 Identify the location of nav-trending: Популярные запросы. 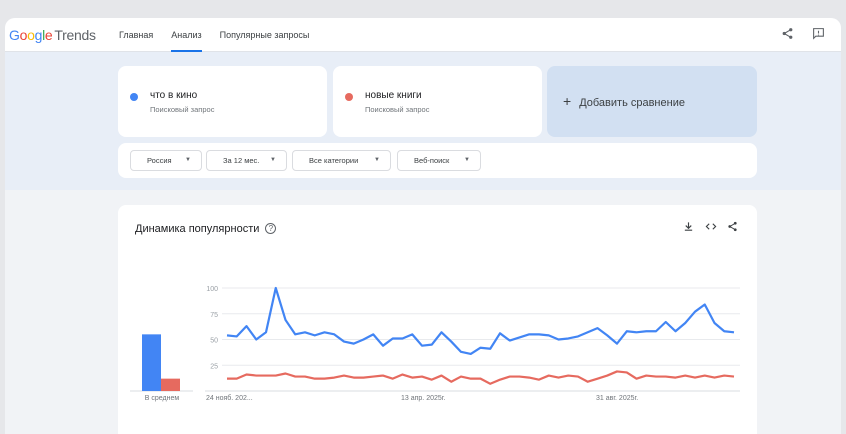
(264, 35).